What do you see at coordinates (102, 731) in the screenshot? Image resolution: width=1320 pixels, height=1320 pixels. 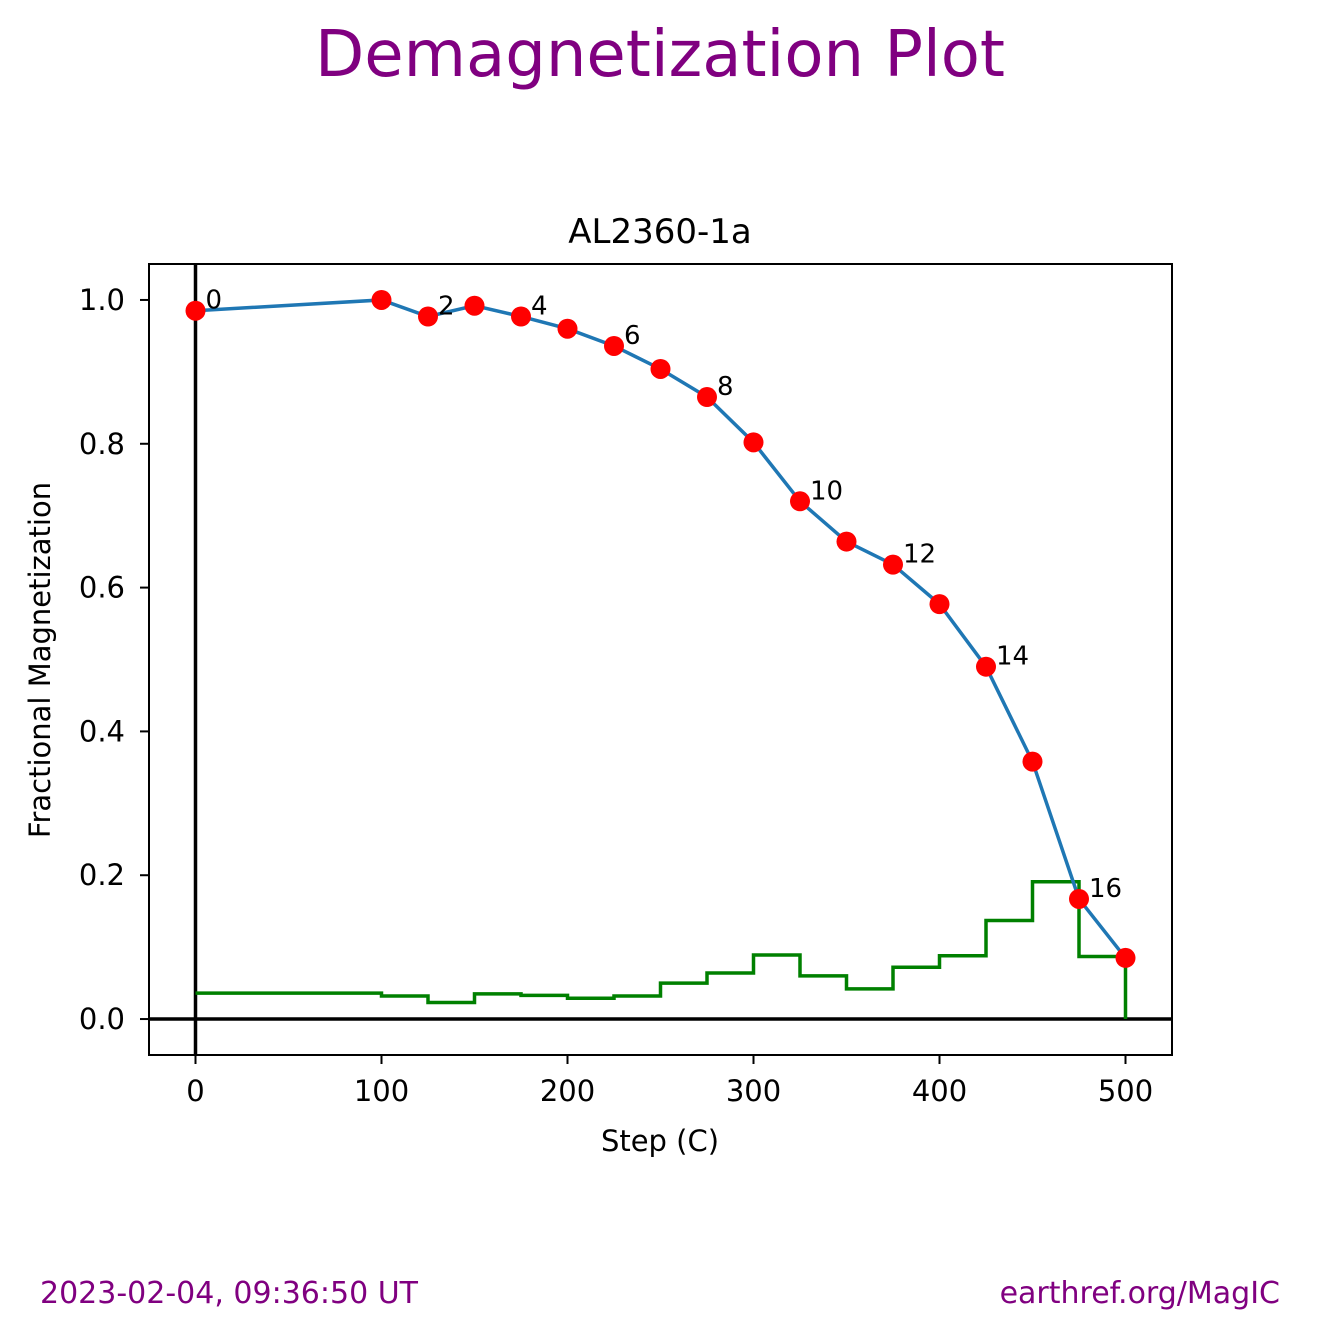 I see `y-tick-label: 0.4` at bounding box center [102, 731].